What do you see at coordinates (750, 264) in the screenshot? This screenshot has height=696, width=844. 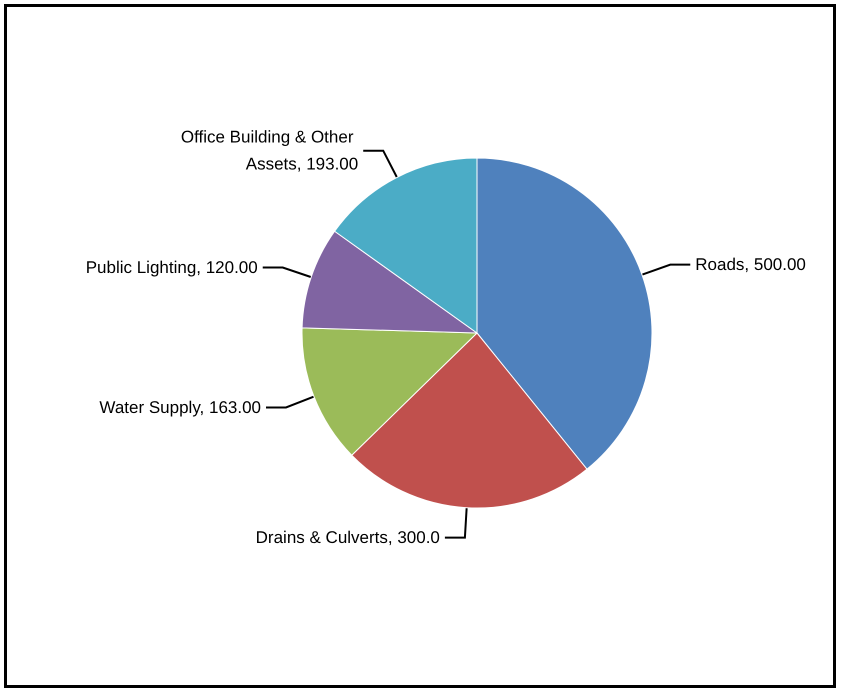 I see `slice-label: Roads, 500.00` at bounding box center [750, 264].